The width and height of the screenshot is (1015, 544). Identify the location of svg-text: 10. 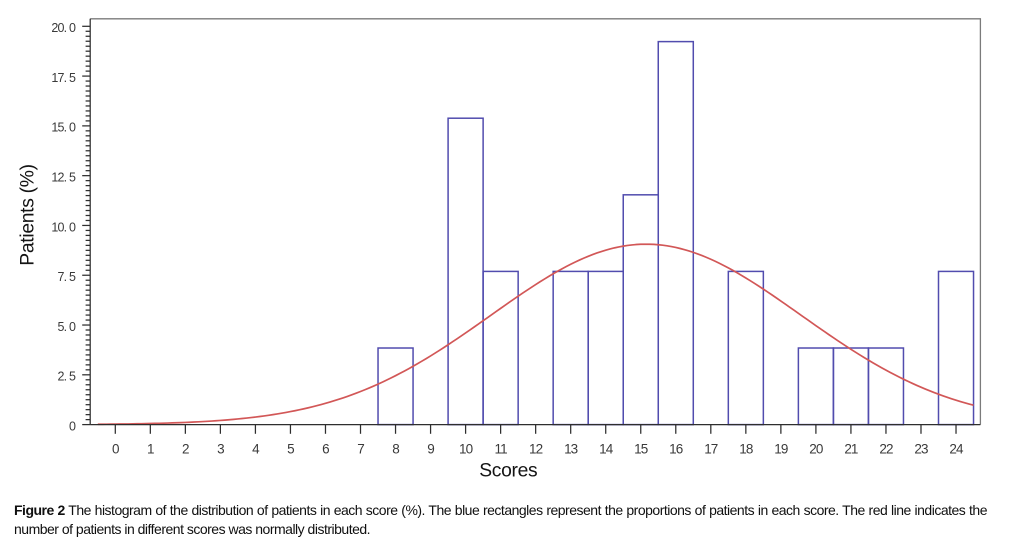
(466, 448).